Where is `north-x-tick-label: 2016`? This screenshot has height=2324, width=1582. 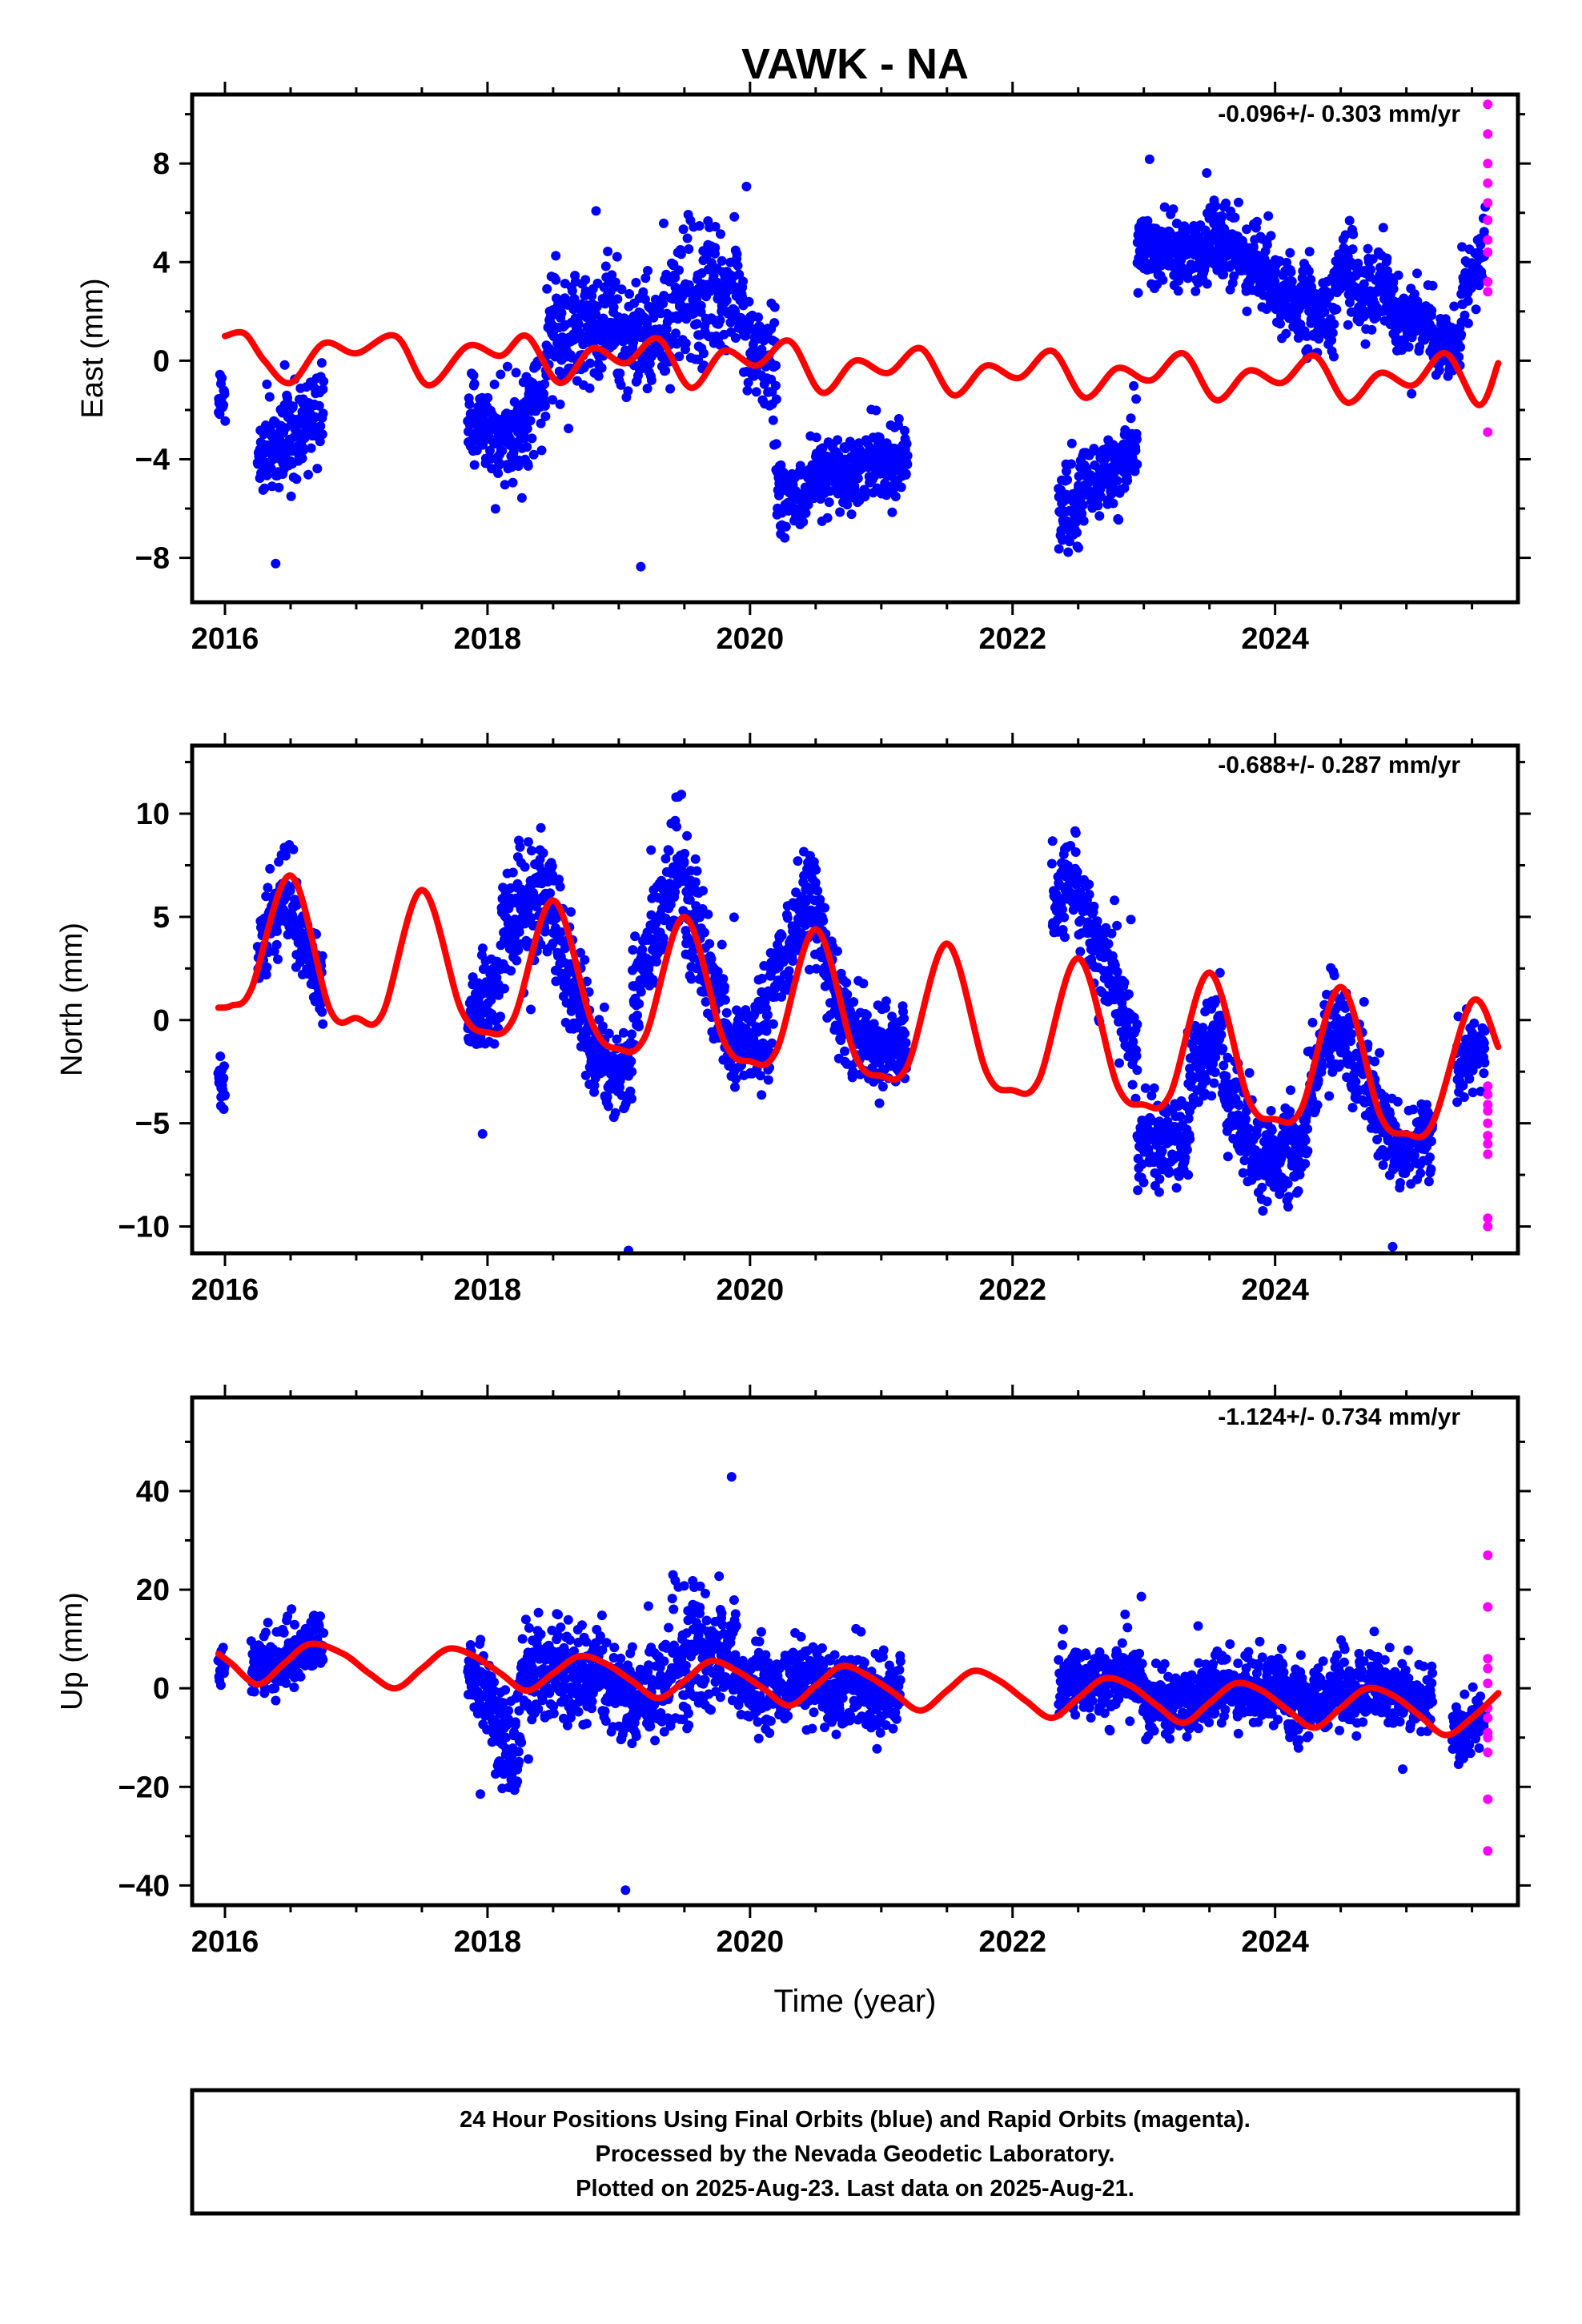 north-x-tick-label: 2016 is located at coordinates (225, 1290).